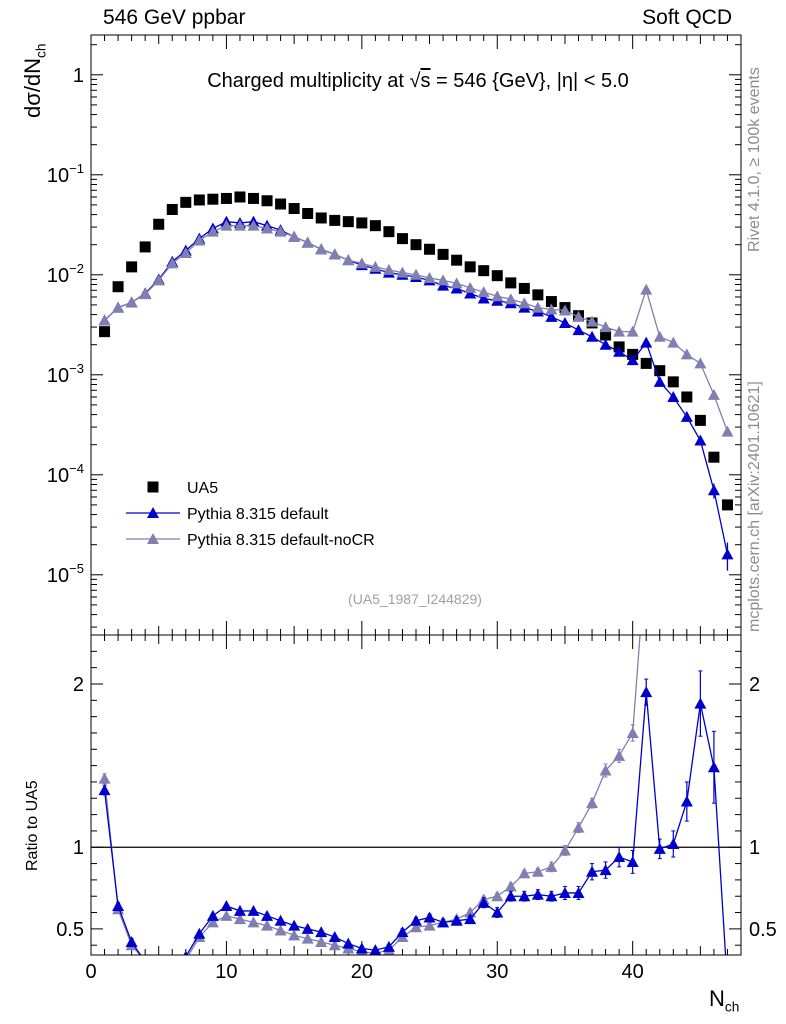 The image size is (786, 1024). What do you see at coordinates (633, 972) in the screenshot?
I see `ratio-x-tick-label: 40` at bounding box center [633, 972].